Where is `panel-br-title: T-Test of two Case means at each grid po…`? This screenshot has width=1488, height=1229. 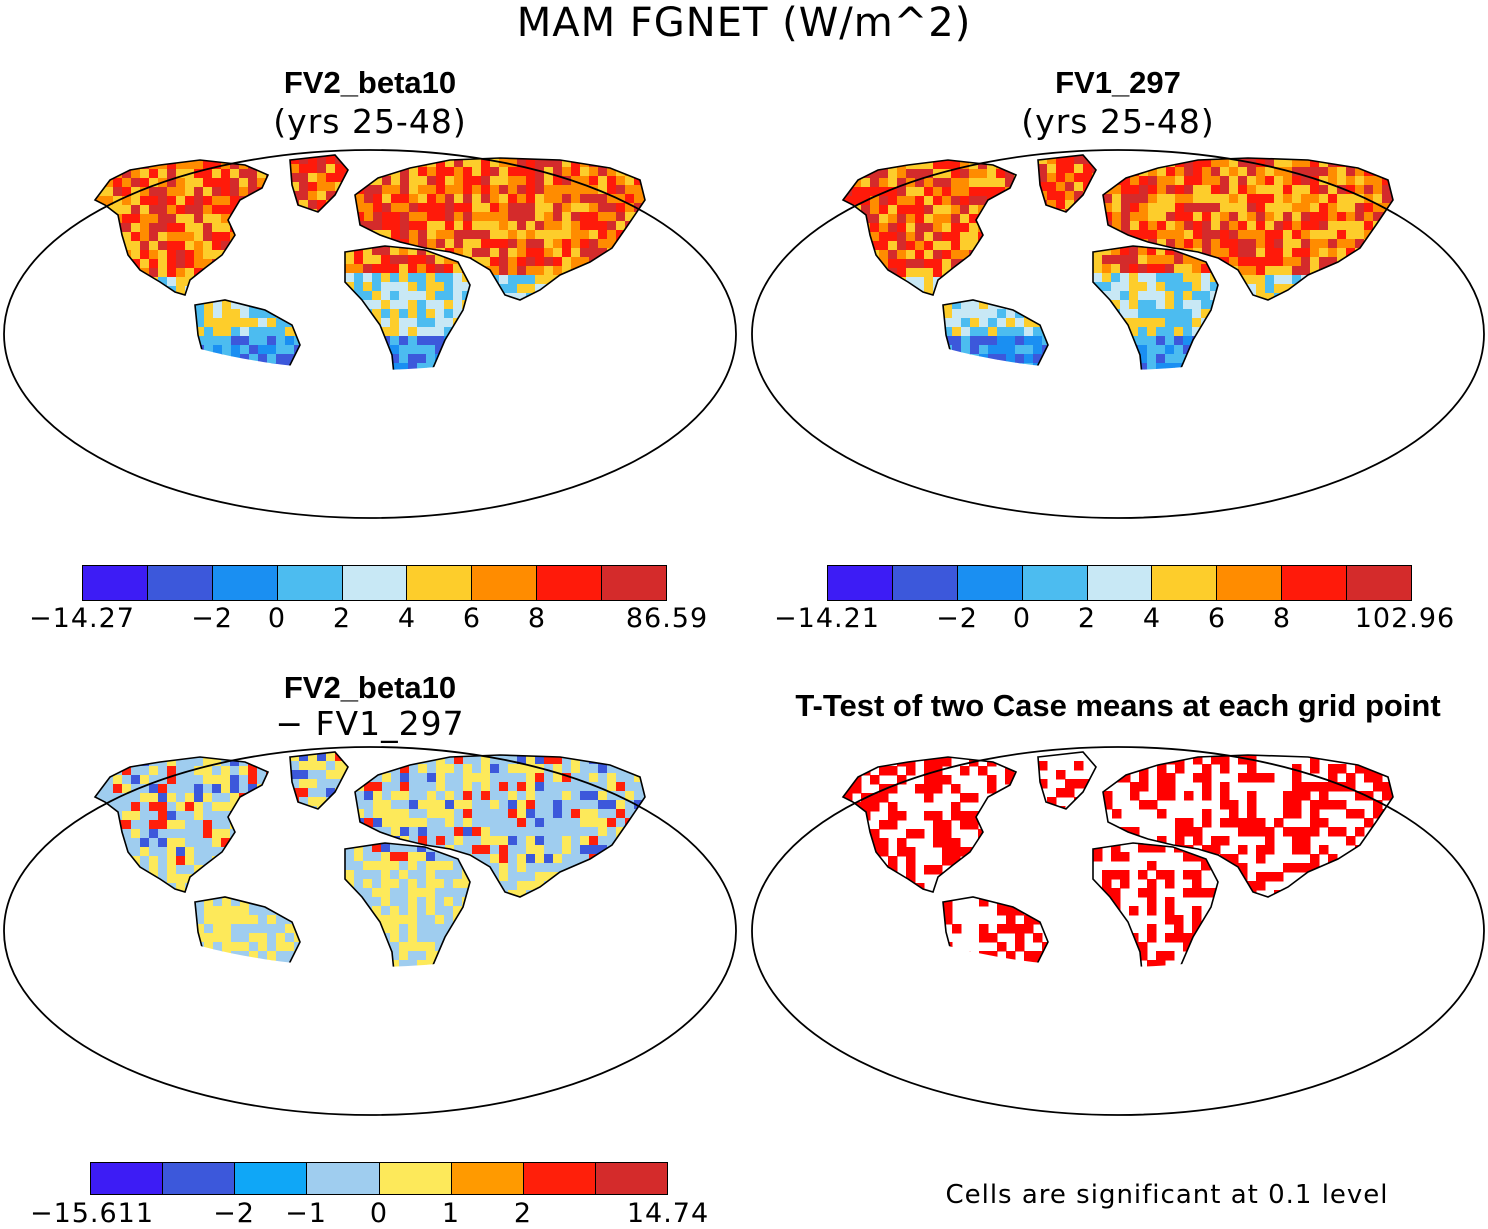
panel-br-title: T-Test of two Case means at each grid po… is located at coordinates (1117, 706).